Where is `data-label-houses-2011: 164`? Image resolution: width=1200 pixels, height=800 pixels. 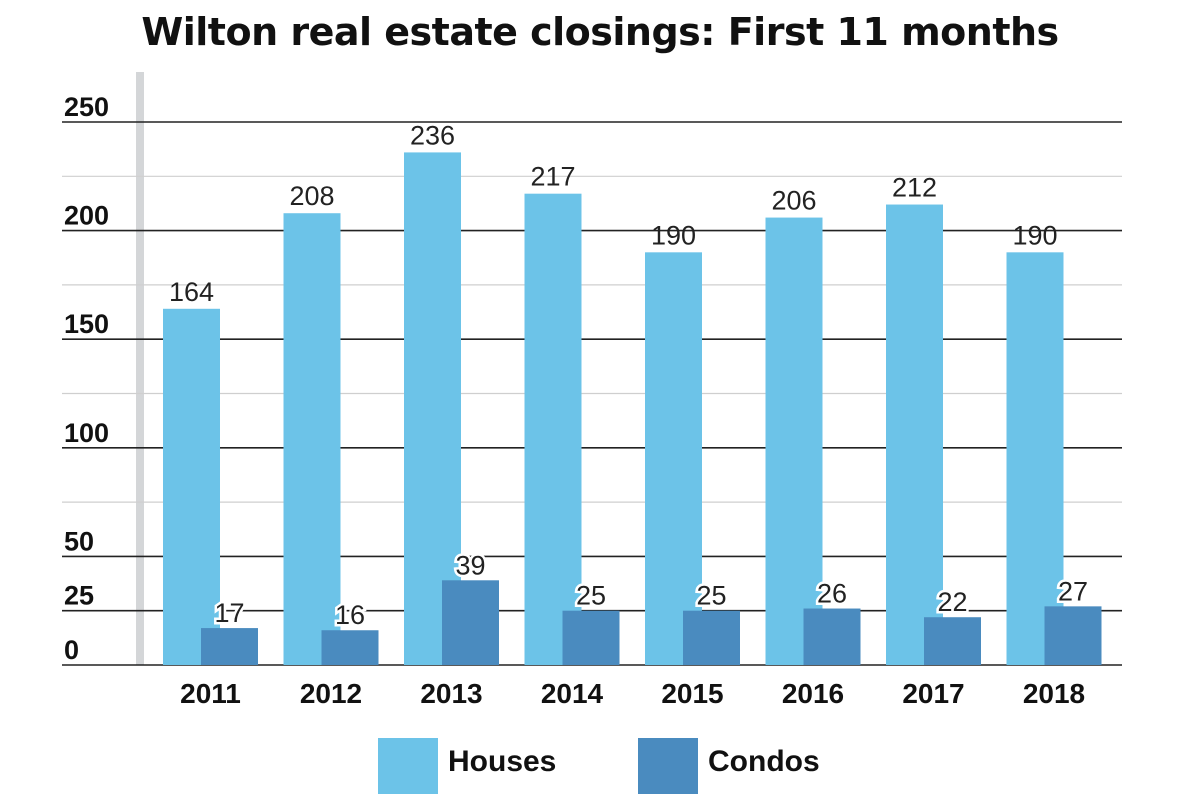
data-label-houses-2011: 164 is located at coordinates (191, 292).